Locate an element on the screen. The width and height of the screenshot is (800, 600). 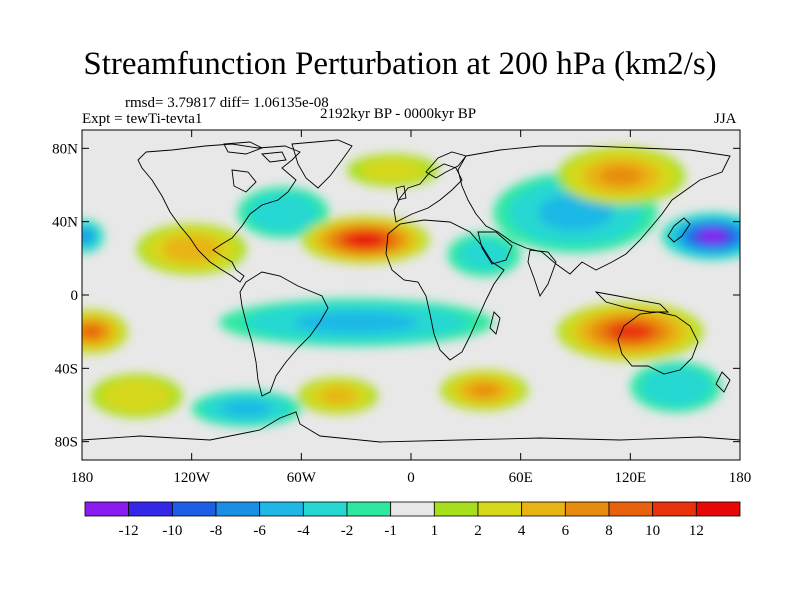
colorbar-label: 6 is located at coordinates (566, 531).